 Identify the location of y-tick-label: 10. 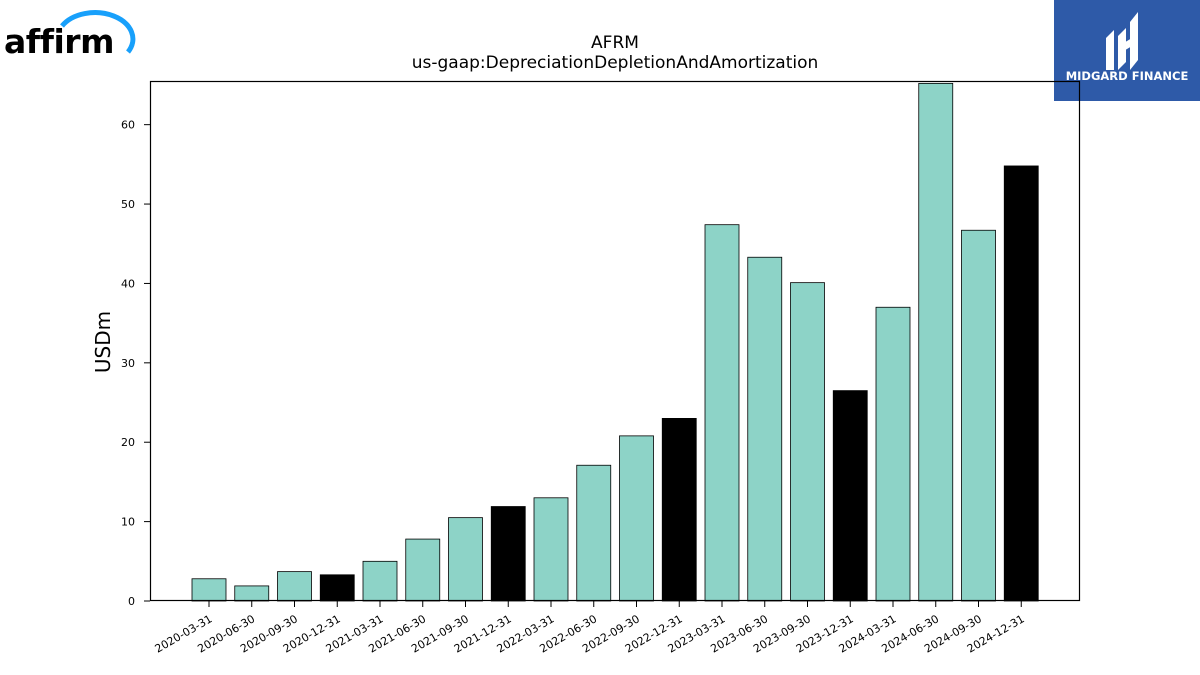
(128, 522).